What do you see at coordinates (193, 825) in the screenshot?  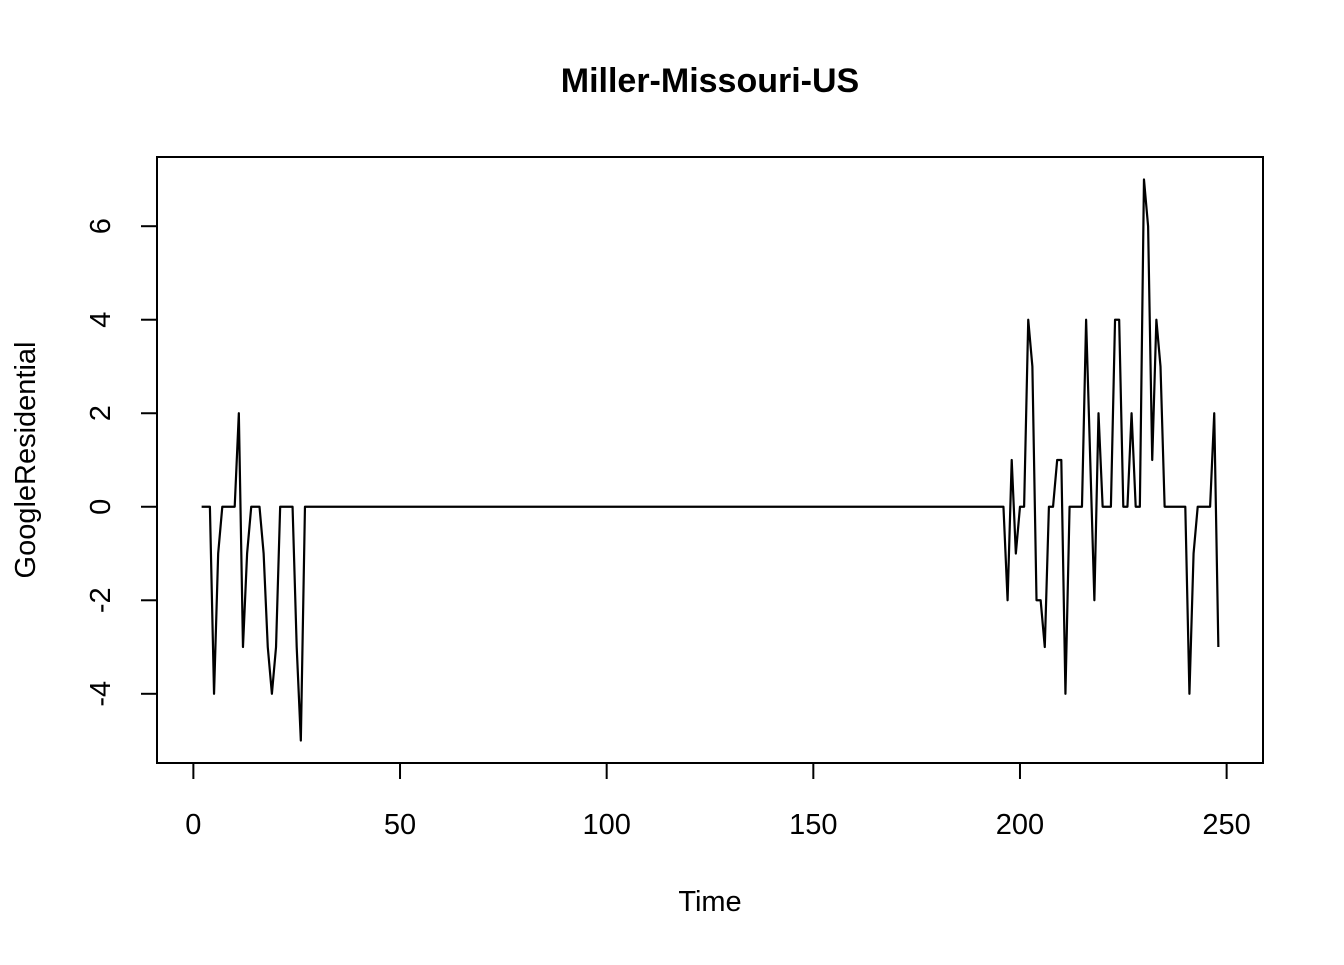 I see `x-tick-label: 0` at bounding box center [193, 825].